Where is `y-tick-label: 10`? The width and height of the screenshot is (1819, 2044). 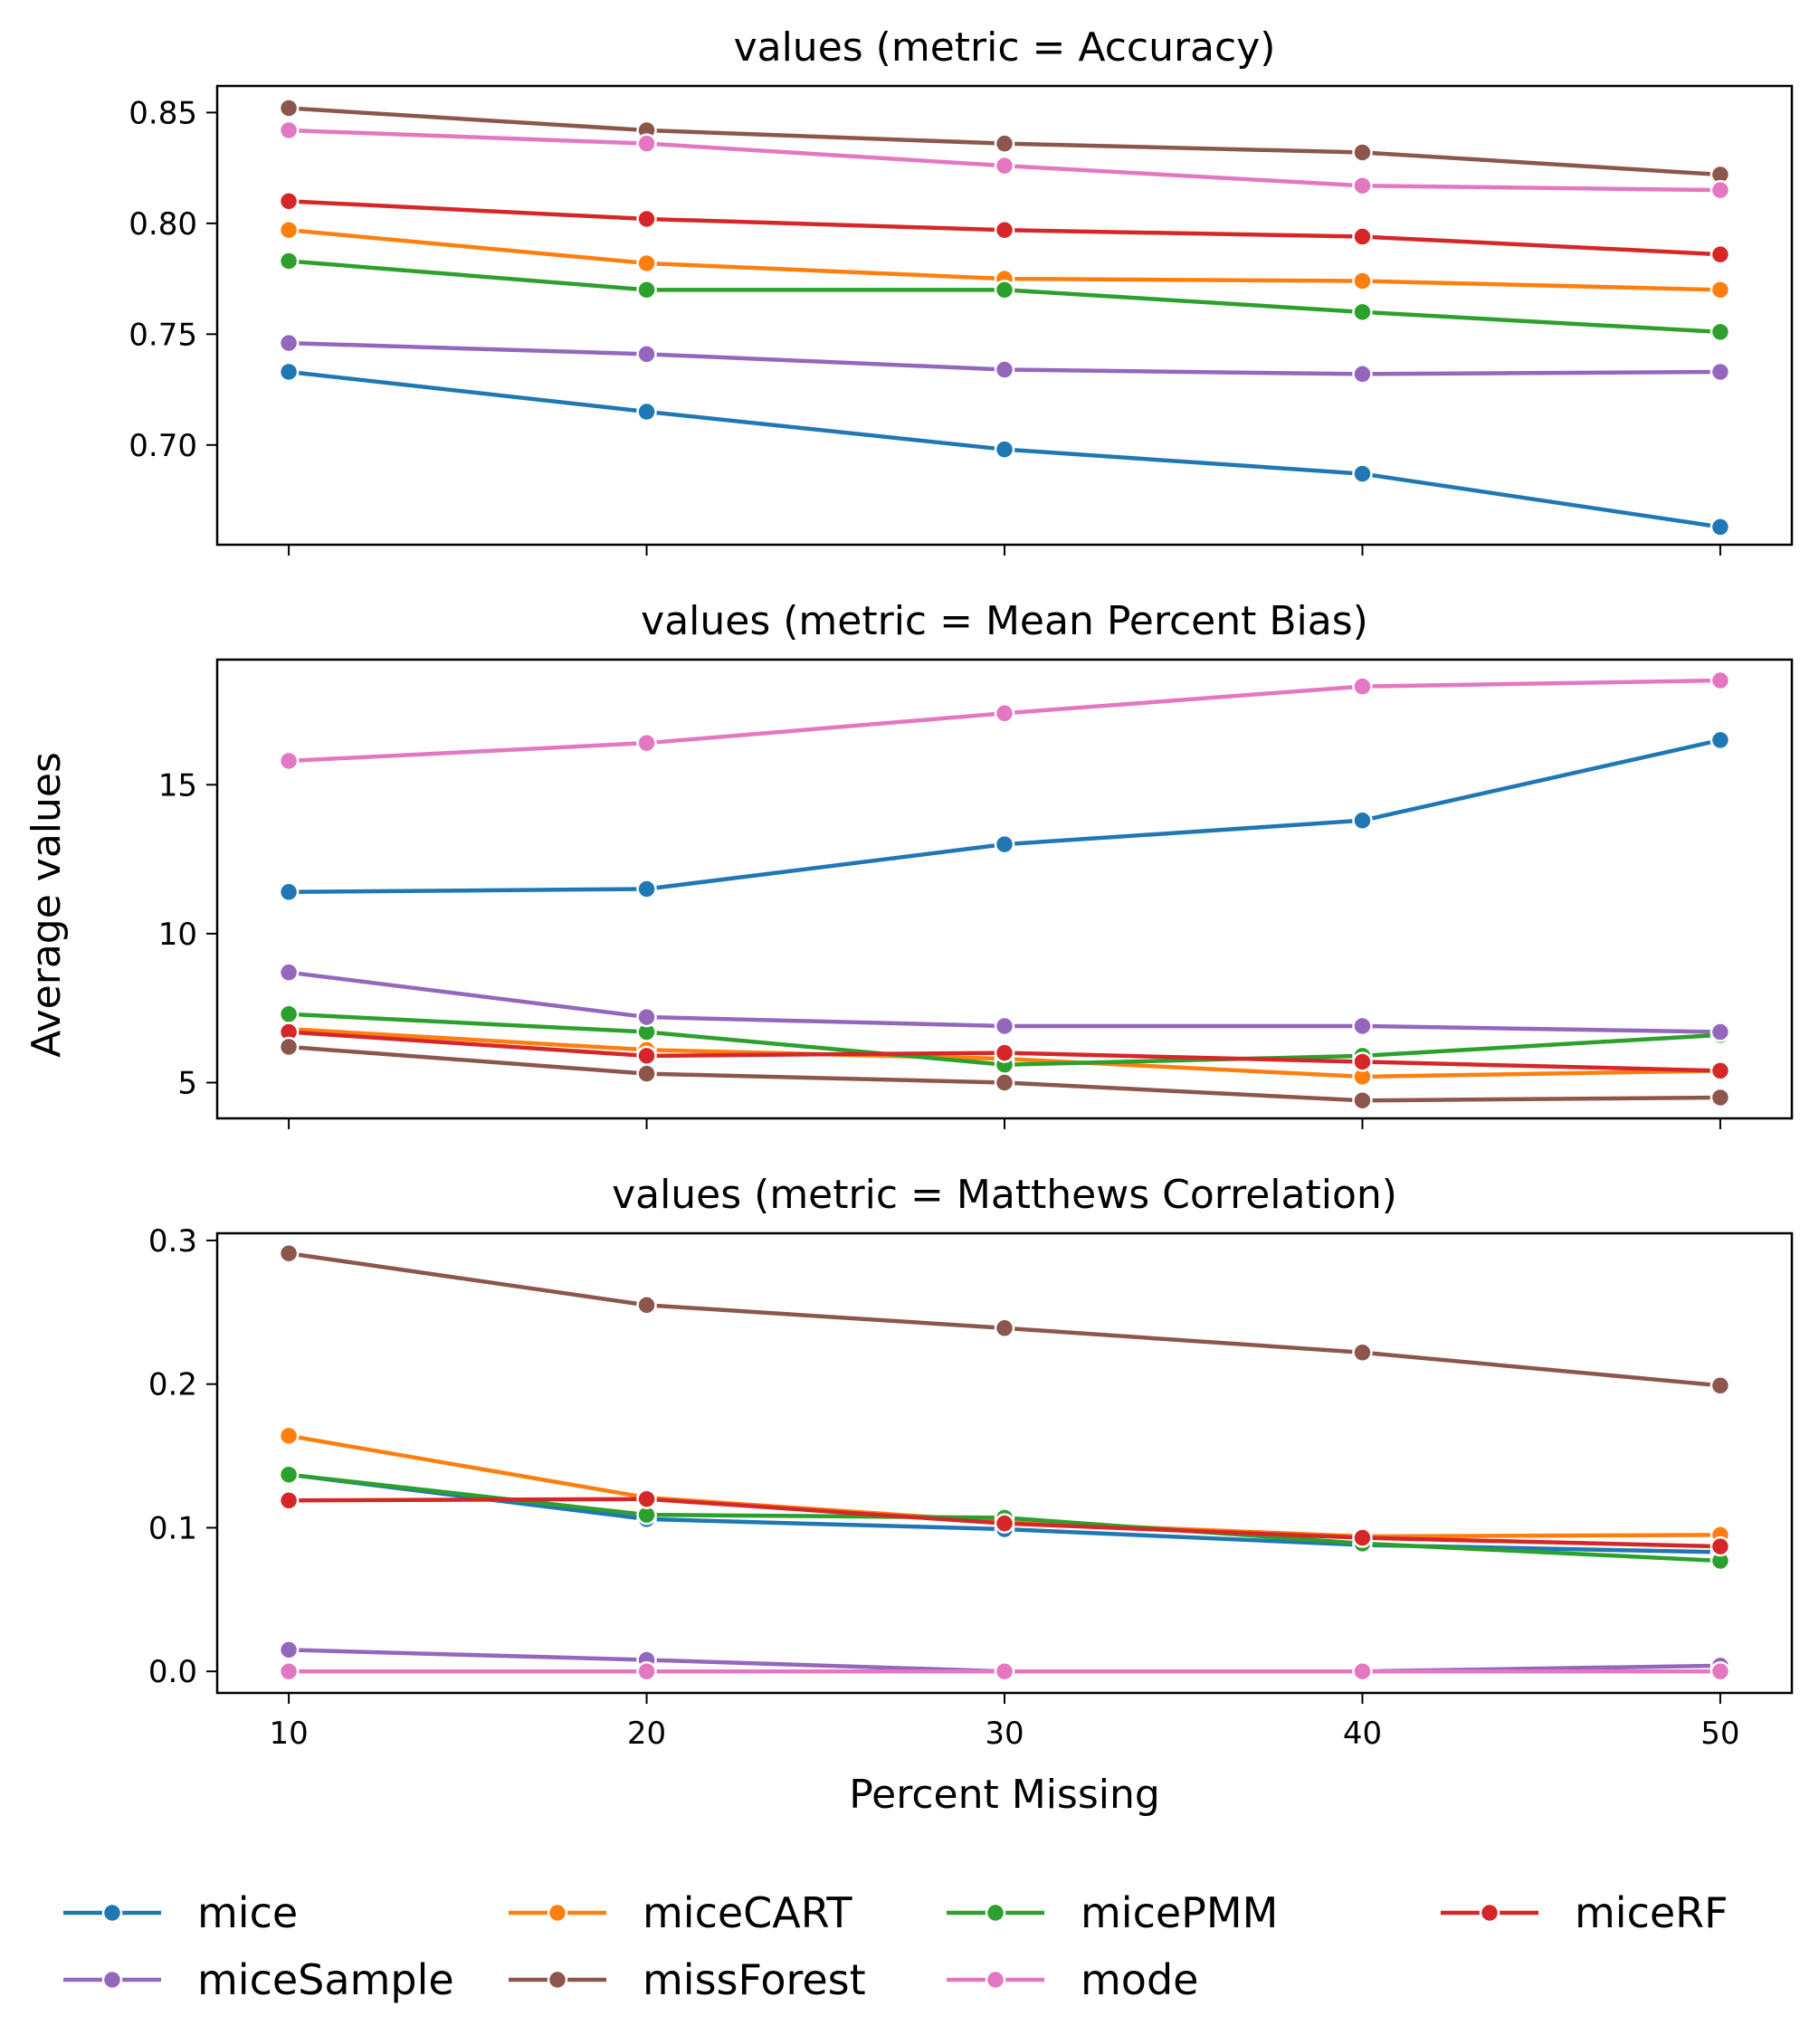
y-tick-label: 10 is located at coordinates (178, 935).